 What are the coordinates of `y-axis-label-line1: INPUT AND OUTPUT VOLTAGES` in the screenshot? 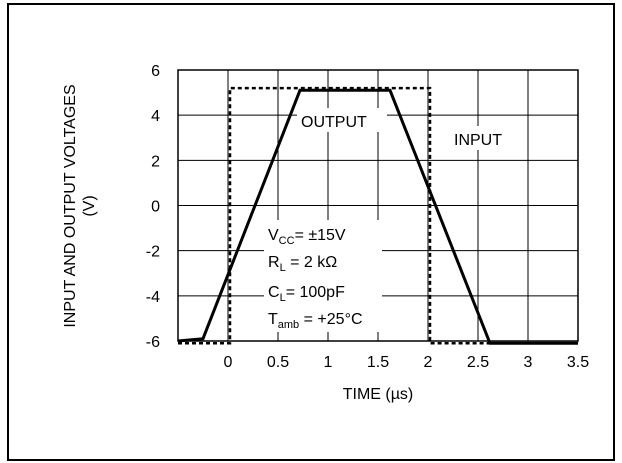 It's located at (70, 205).